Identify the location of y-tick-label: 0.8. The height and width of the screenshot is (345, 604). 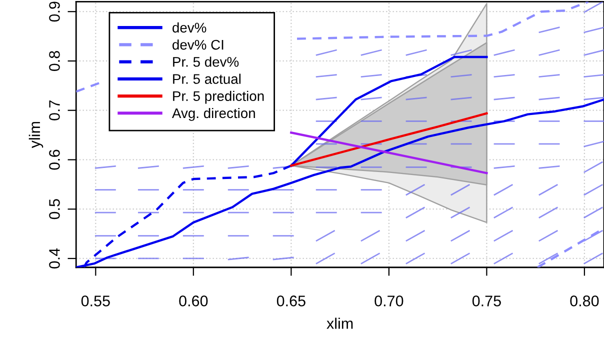
(54, 61).